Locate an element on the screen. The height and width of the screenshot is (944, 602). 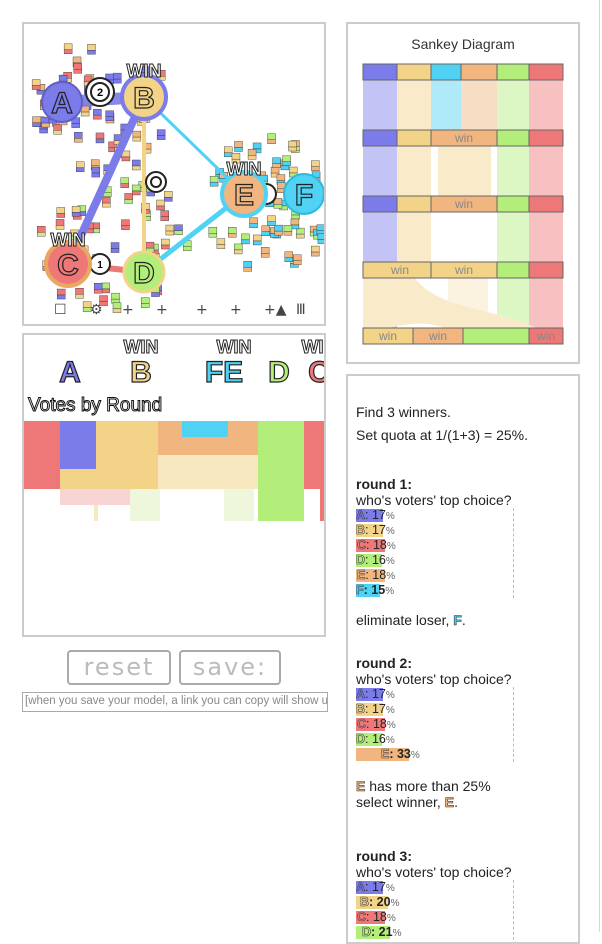
win-label-b: WIN is located at coordinates (141, 347).